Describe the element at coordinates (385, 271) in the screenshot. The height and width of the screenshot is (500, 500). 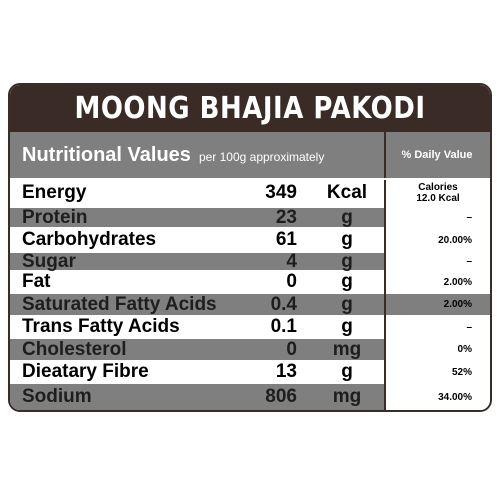
I see `column-divider` at that location.